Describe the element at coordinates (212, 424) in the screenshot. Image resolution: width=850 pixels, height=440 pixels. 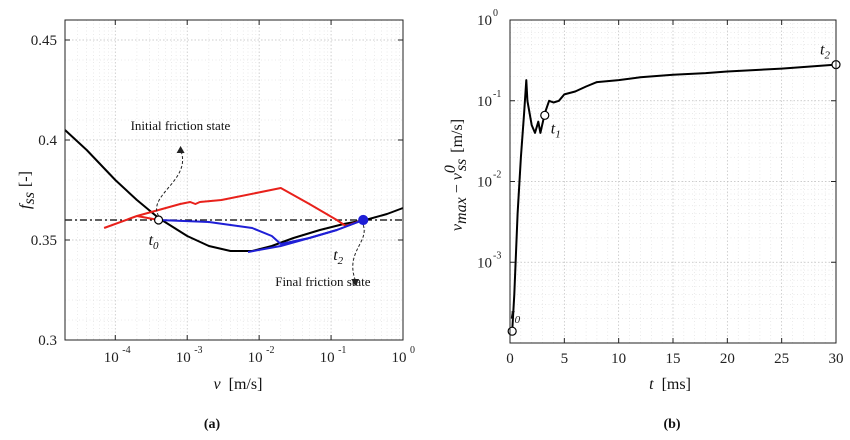
I see `panel-a-caption: (a)` at that location.